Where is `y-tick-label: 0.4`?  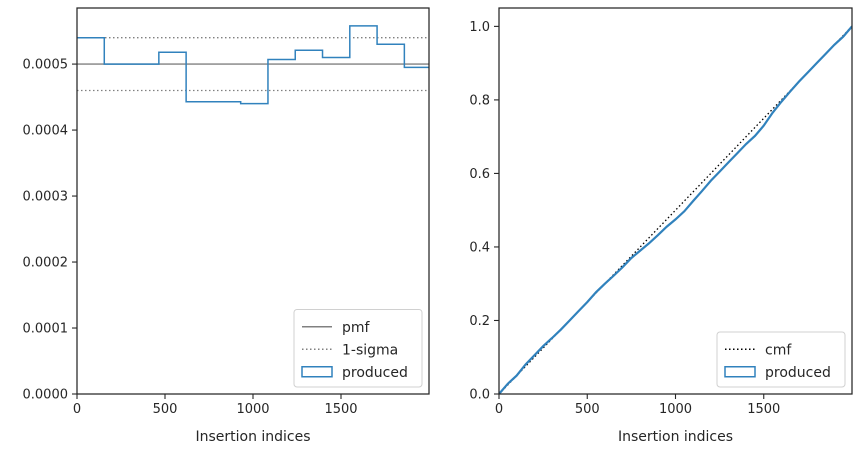
y-tick-label: 0.4 is located at coordinates (479, 247).